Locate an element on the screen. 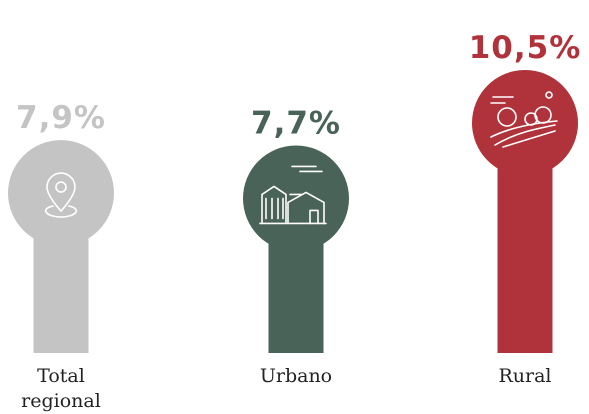 The width and height of the screenshot is (589, 414). category-label: Rural is located at coordinates (525, 376).